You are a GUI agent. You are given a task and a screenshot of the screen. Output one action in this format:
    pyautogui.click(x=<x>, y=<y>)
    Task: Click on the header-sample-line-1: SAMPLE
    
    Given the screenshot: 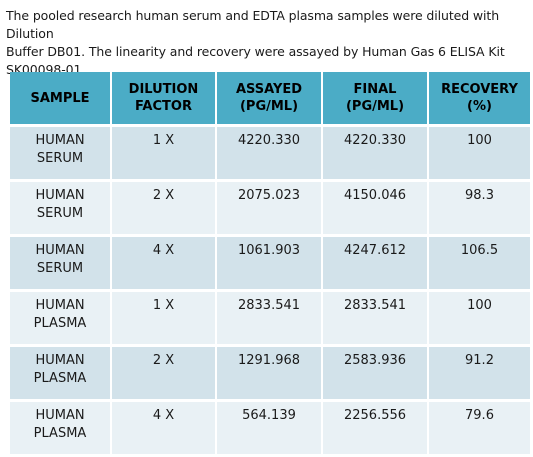 What is the action you would take?
    pyautogui.click(x=60, y=98)
    